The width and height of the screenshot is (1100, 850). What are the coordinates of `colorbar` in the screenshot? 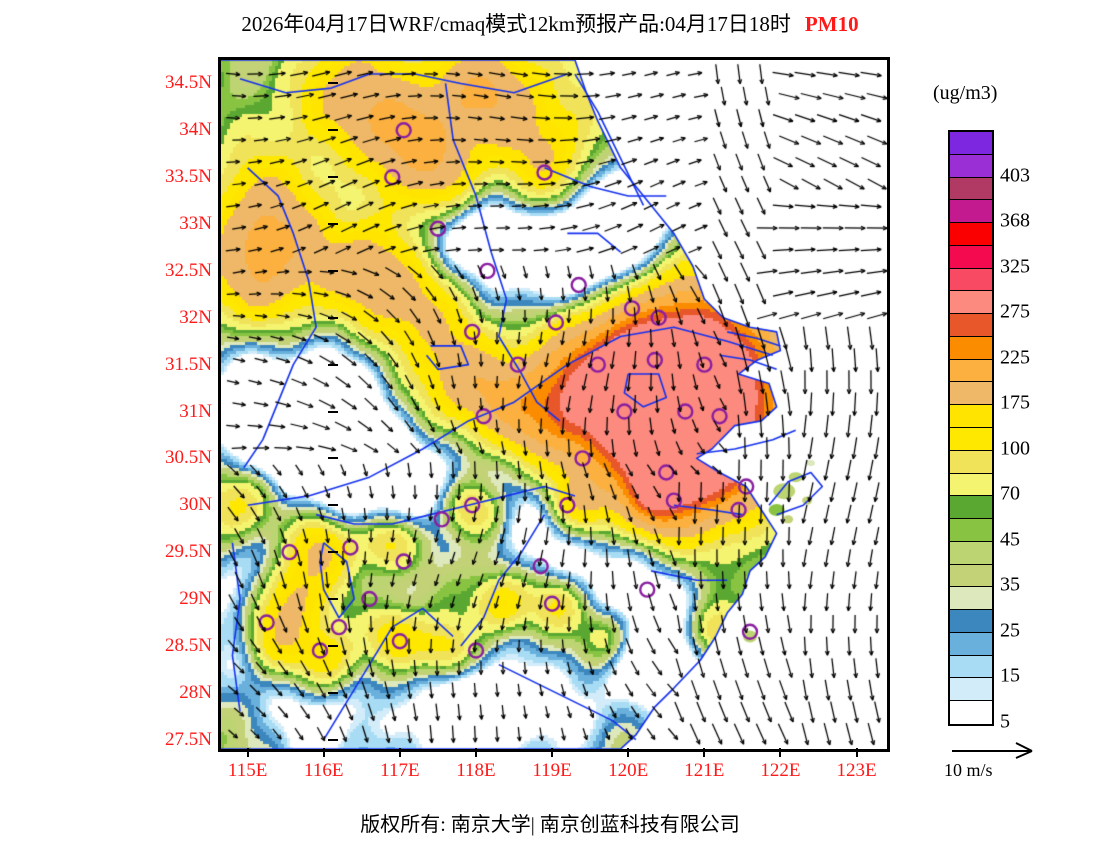 It's located at (971, 428).